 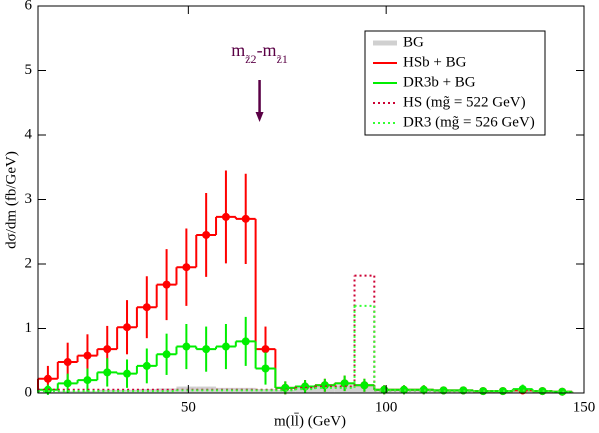 What do you see at coordinates (29, 328) in the screenshot?
I see `y-tick-label: 1` at bounding box center [29, 328].